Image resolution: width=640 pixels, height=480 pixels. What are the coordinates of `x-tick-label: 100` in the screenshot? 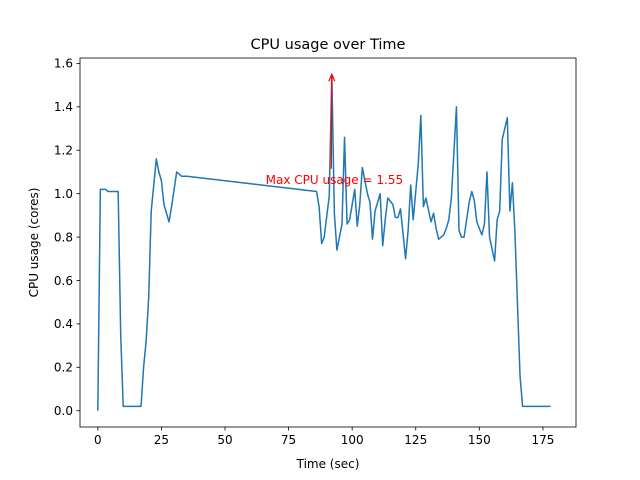 It's located at (352, 440).